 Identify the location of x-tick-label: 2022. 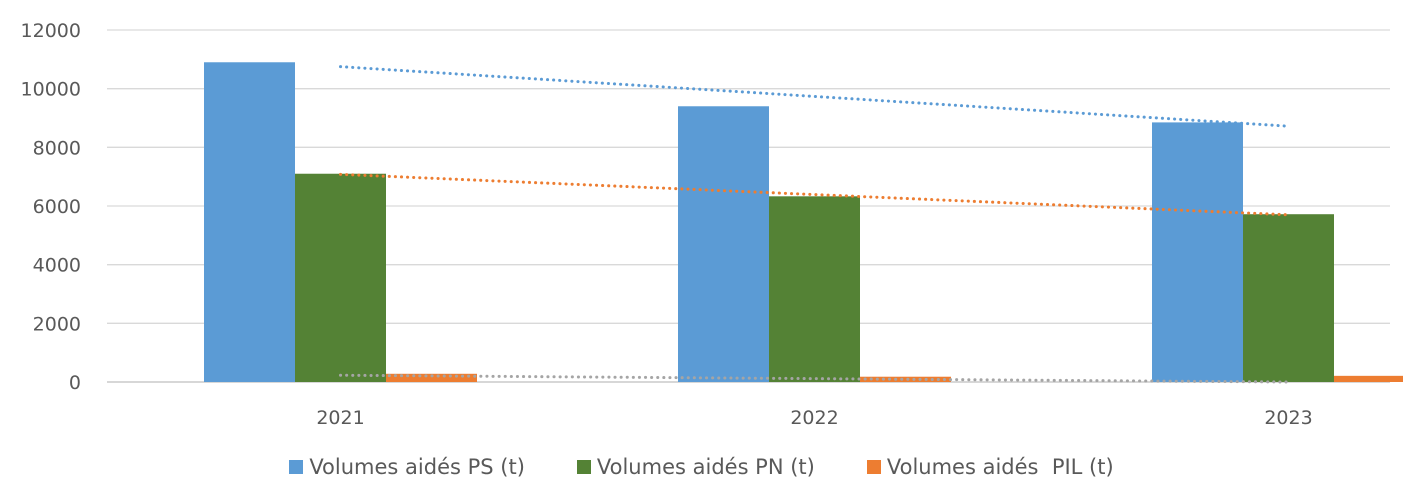
(814, 418).